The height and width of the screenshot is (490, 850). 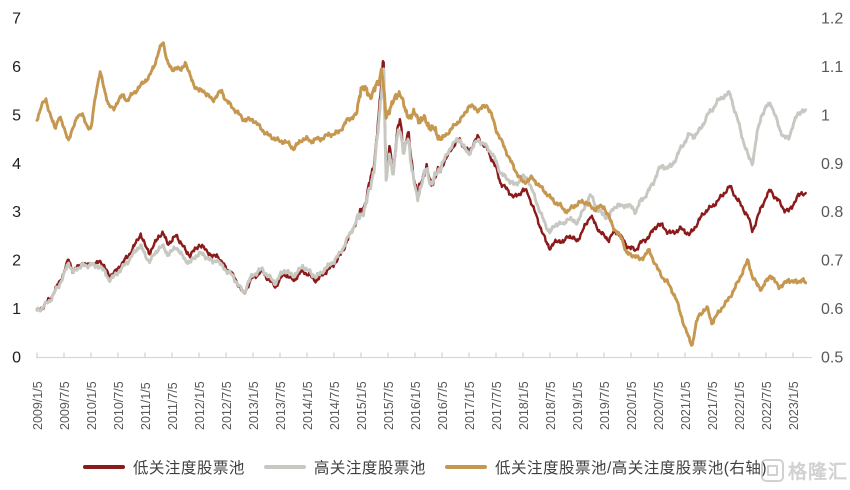 What do you see at coordinates (832, 19) in the screenshot?
I see `y-axis-right-label: 1.2` at bounding box center [832, 19].